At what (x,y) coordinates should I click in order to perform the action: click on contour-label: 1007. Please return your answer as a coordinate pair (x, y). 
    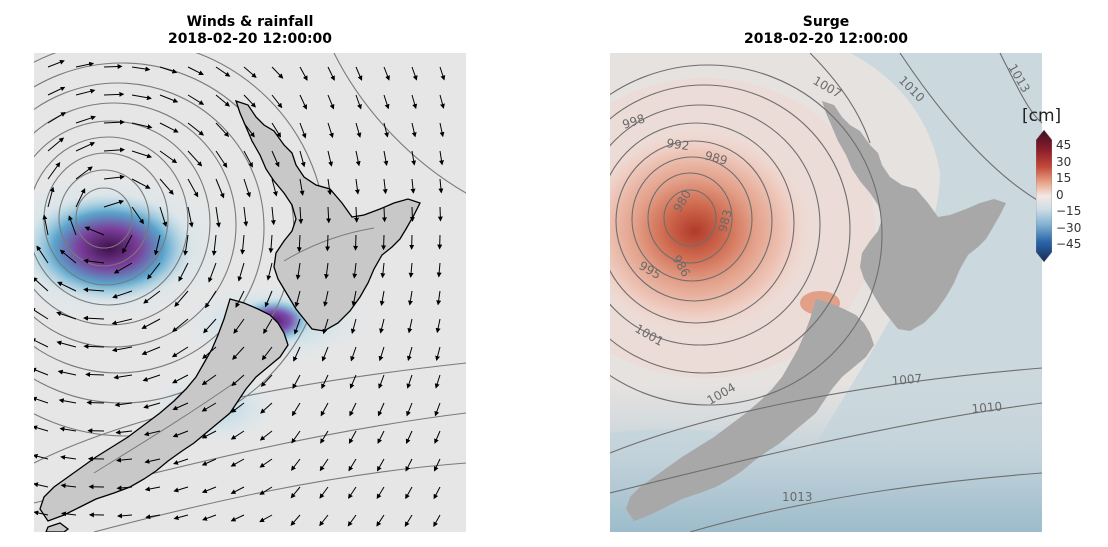
    Looking at the image, I should click on (907, 379).